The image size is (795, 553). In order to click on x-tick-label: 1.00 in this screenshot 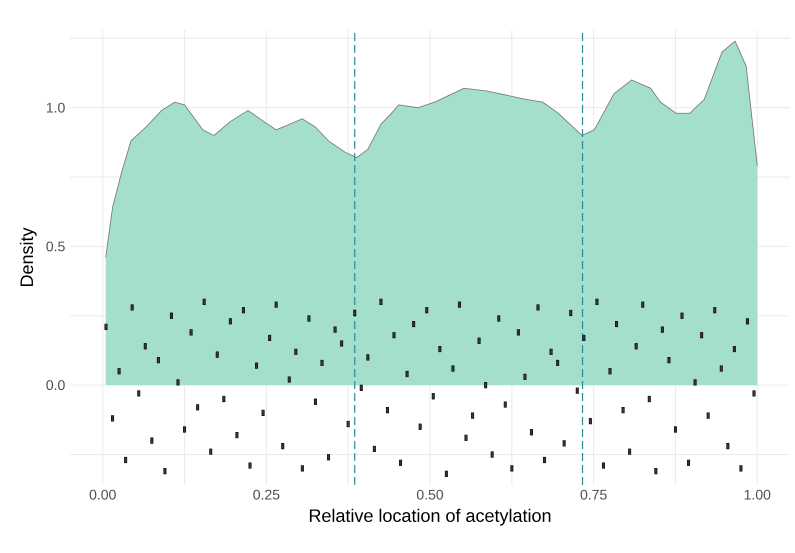, I will do `click(757, 495)`.